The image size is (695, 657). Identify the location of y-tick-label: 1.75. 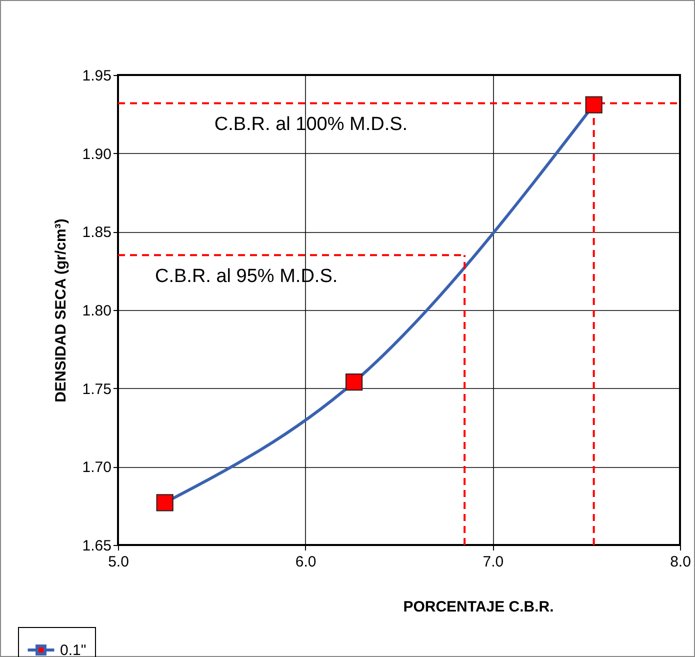
(97, 389).